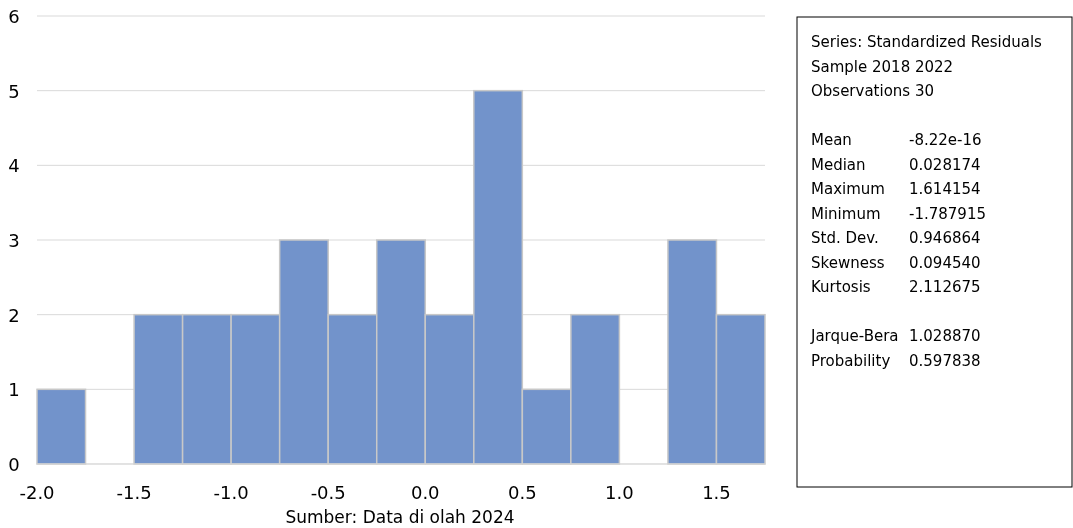 This screenshot has width=1073, height=528. I want to click on text: Kurtosis 2.112675, so click(896, 287).